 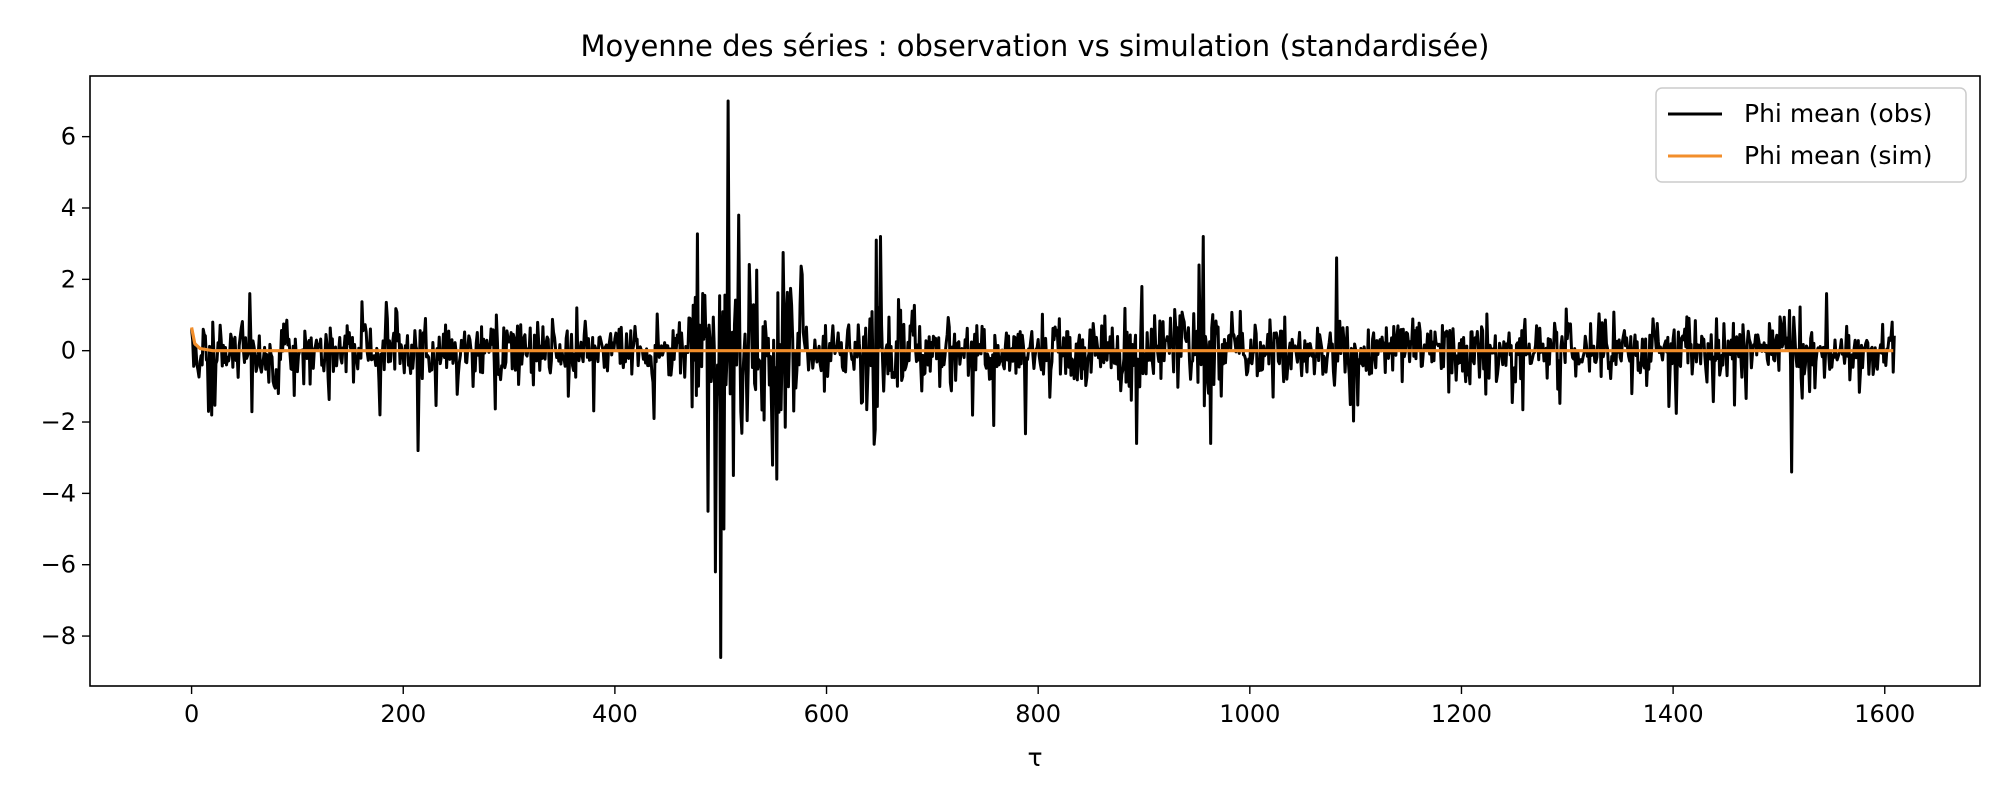 What do you see at coordinates (68, 279) in the screenshot?
I see `y-tick-label: 2` at bounding box center [68, 279].